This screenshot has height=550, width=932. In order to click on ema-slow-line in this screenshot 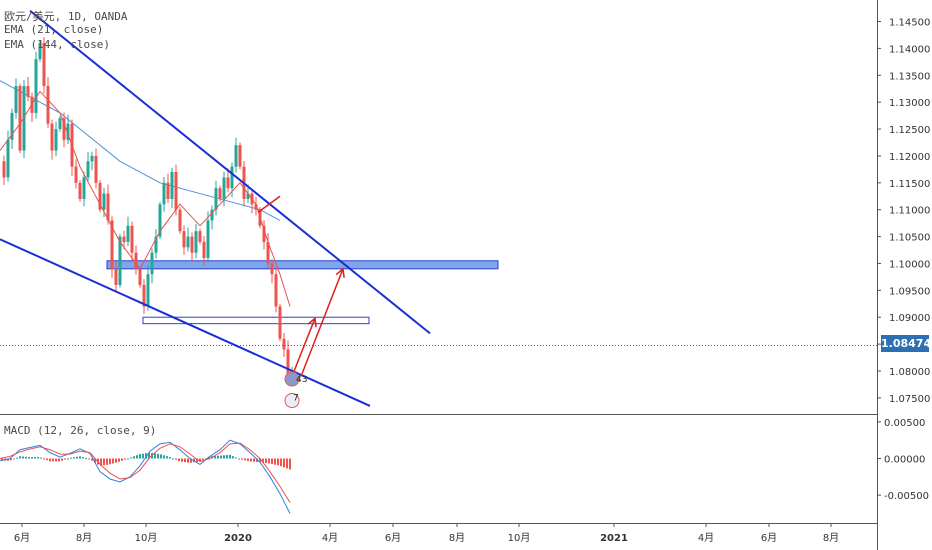, I will do `click(140, 150)`.